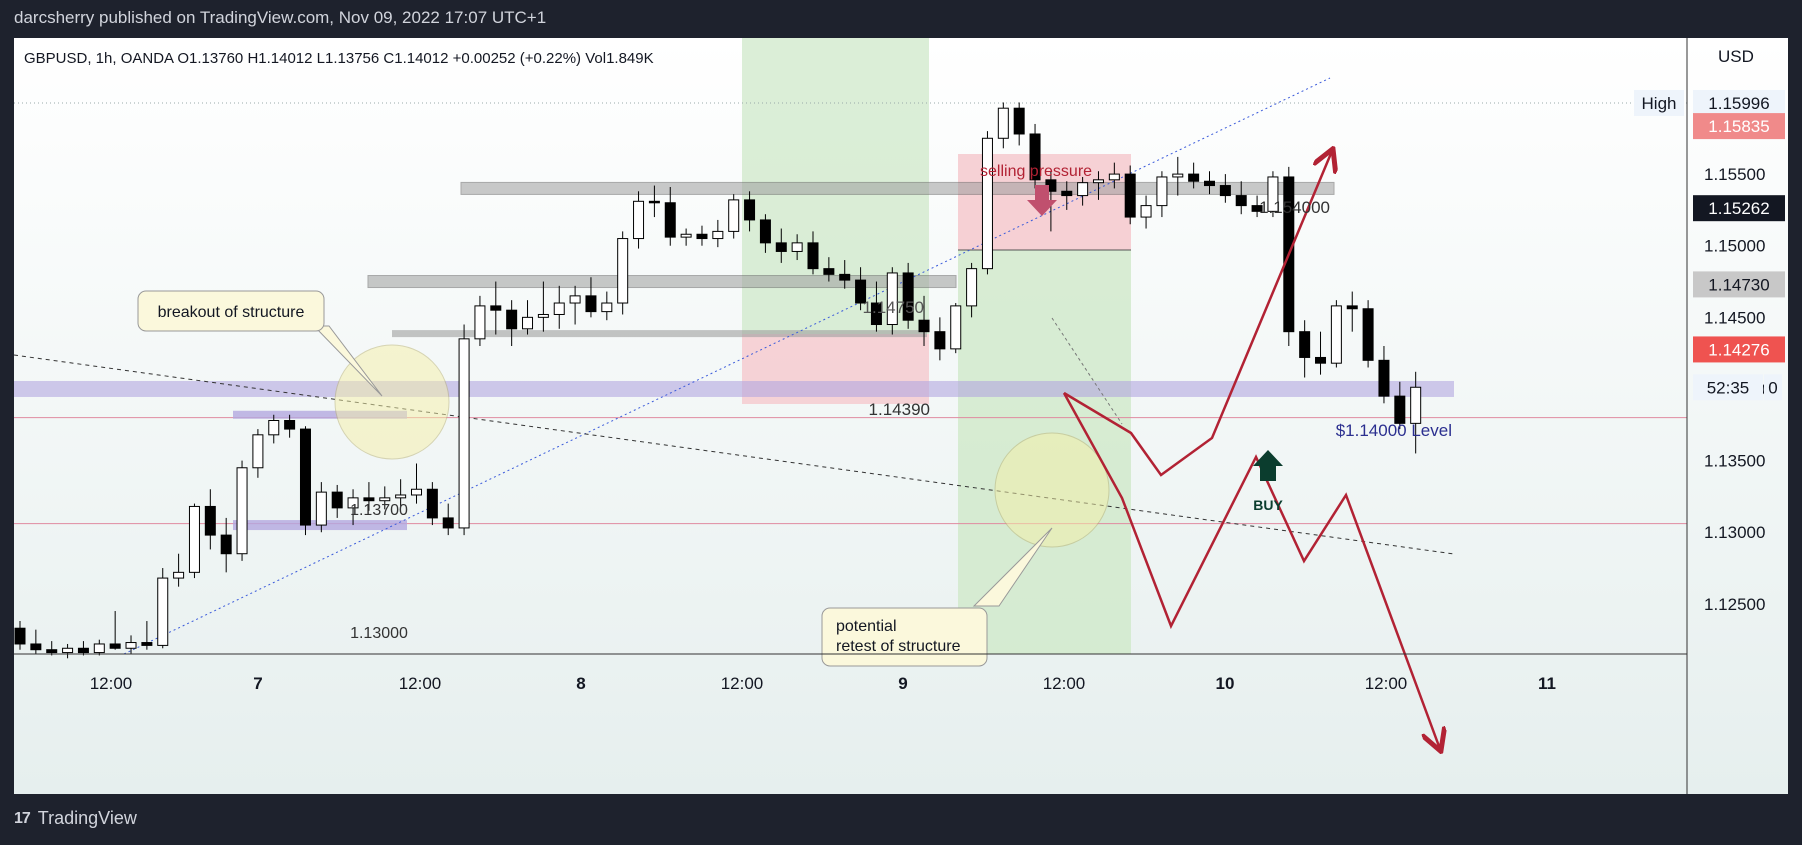 The width and height of the screenshot is (1802, 845). What do you see at coordinates (902, 683) in the screenshot?
I see `x-tick-label: 9` at bounding box center [902, 683].